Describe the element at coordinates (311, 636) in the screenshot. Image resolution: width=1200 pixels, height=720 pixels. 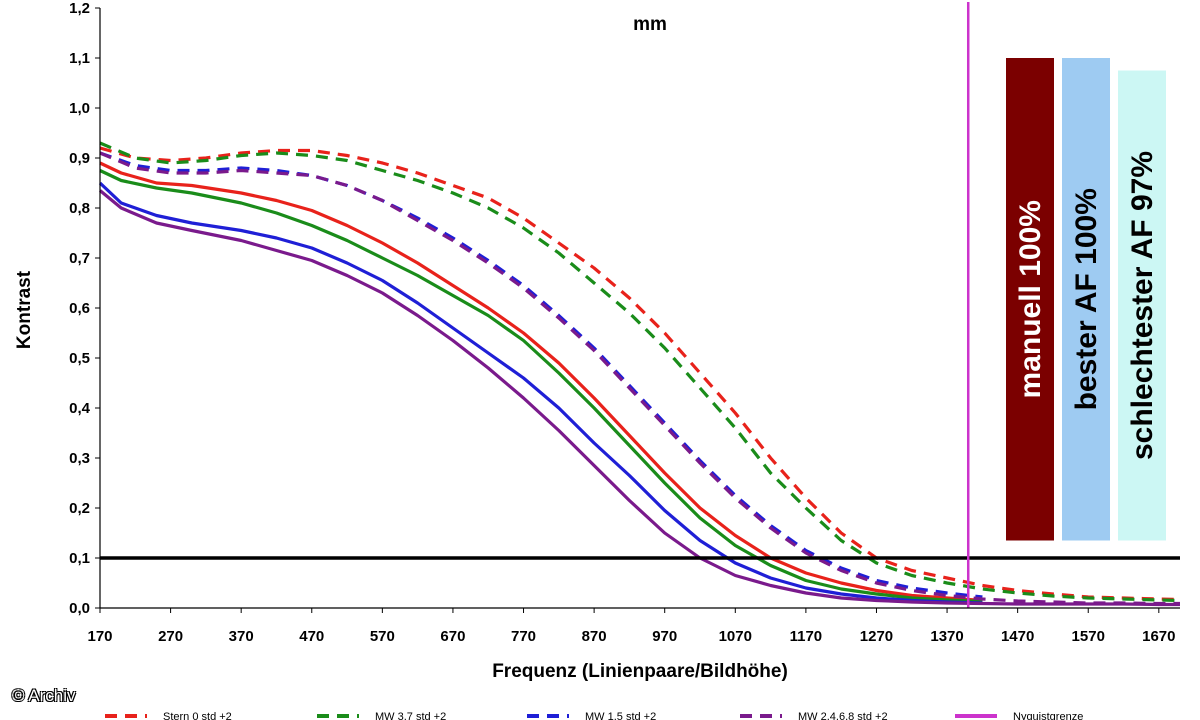
I see `x-tick-label: 470` at that location.